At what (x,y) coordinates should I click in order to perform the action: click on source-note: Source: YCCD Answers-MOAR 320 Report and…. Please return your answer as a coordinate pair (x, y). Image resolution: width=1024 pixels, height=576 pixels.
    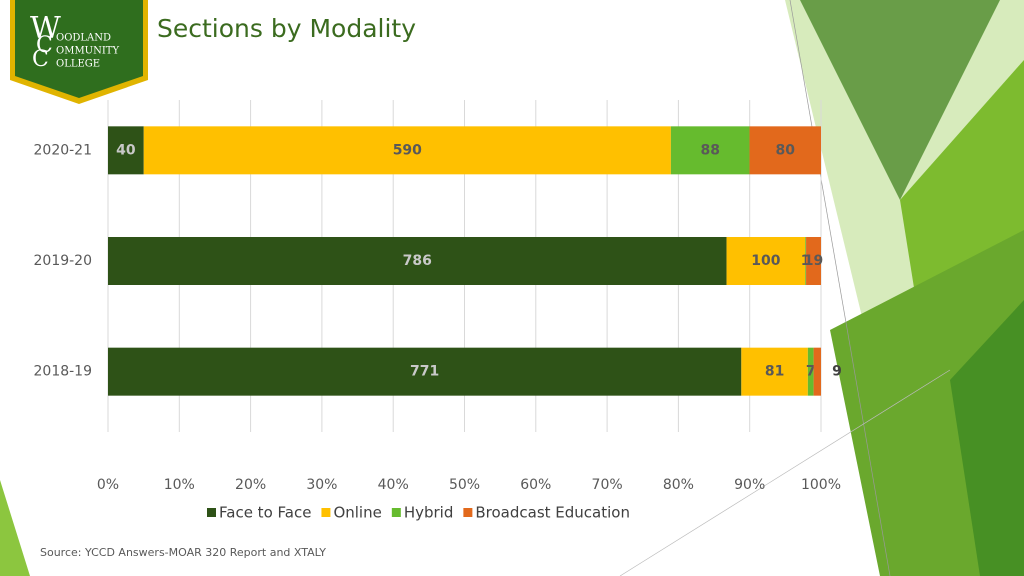
    Looking at the image, I should click on (183, 552).